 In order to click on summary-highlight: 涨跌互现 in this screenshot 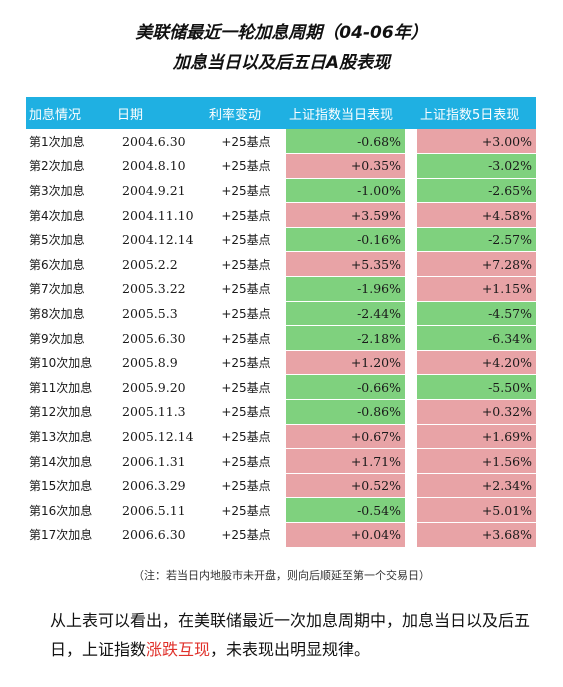, I will do `click(178, 649)`.